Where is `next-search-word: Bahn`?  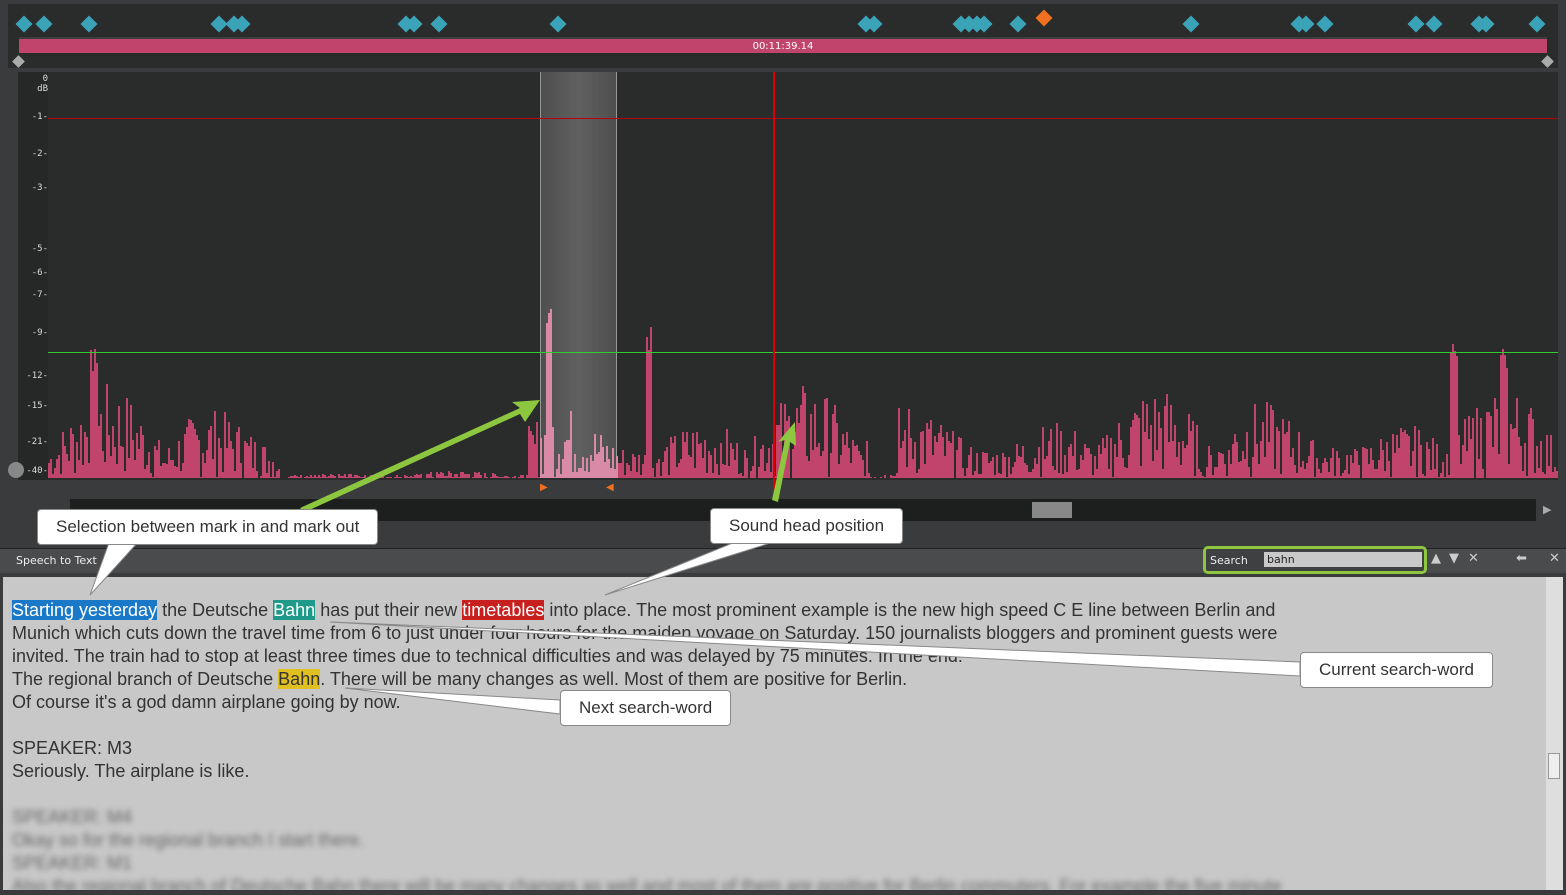 next-search-word: Bahn is located at coordinates (299, 679).